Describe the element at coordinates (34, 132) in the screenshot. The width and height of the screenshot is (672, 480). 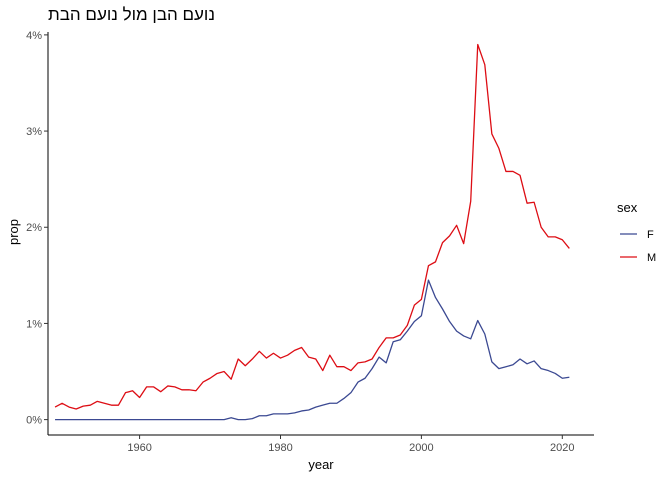
I see `y-tick-label: 3%` at that location.